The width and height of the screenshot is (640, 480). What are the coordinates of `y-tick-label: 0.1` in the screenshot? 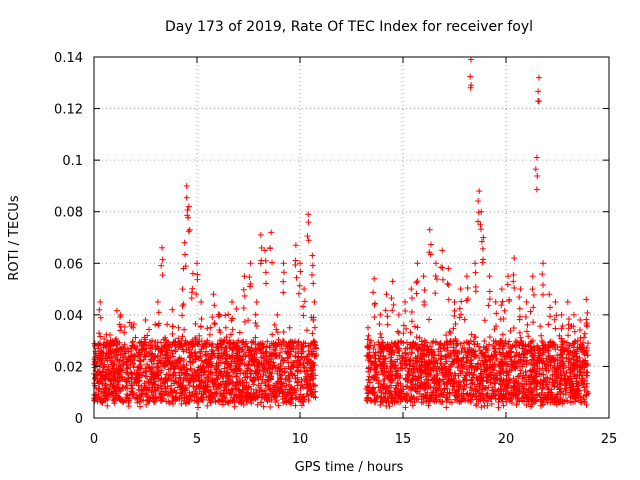 It's located at (72, 161).